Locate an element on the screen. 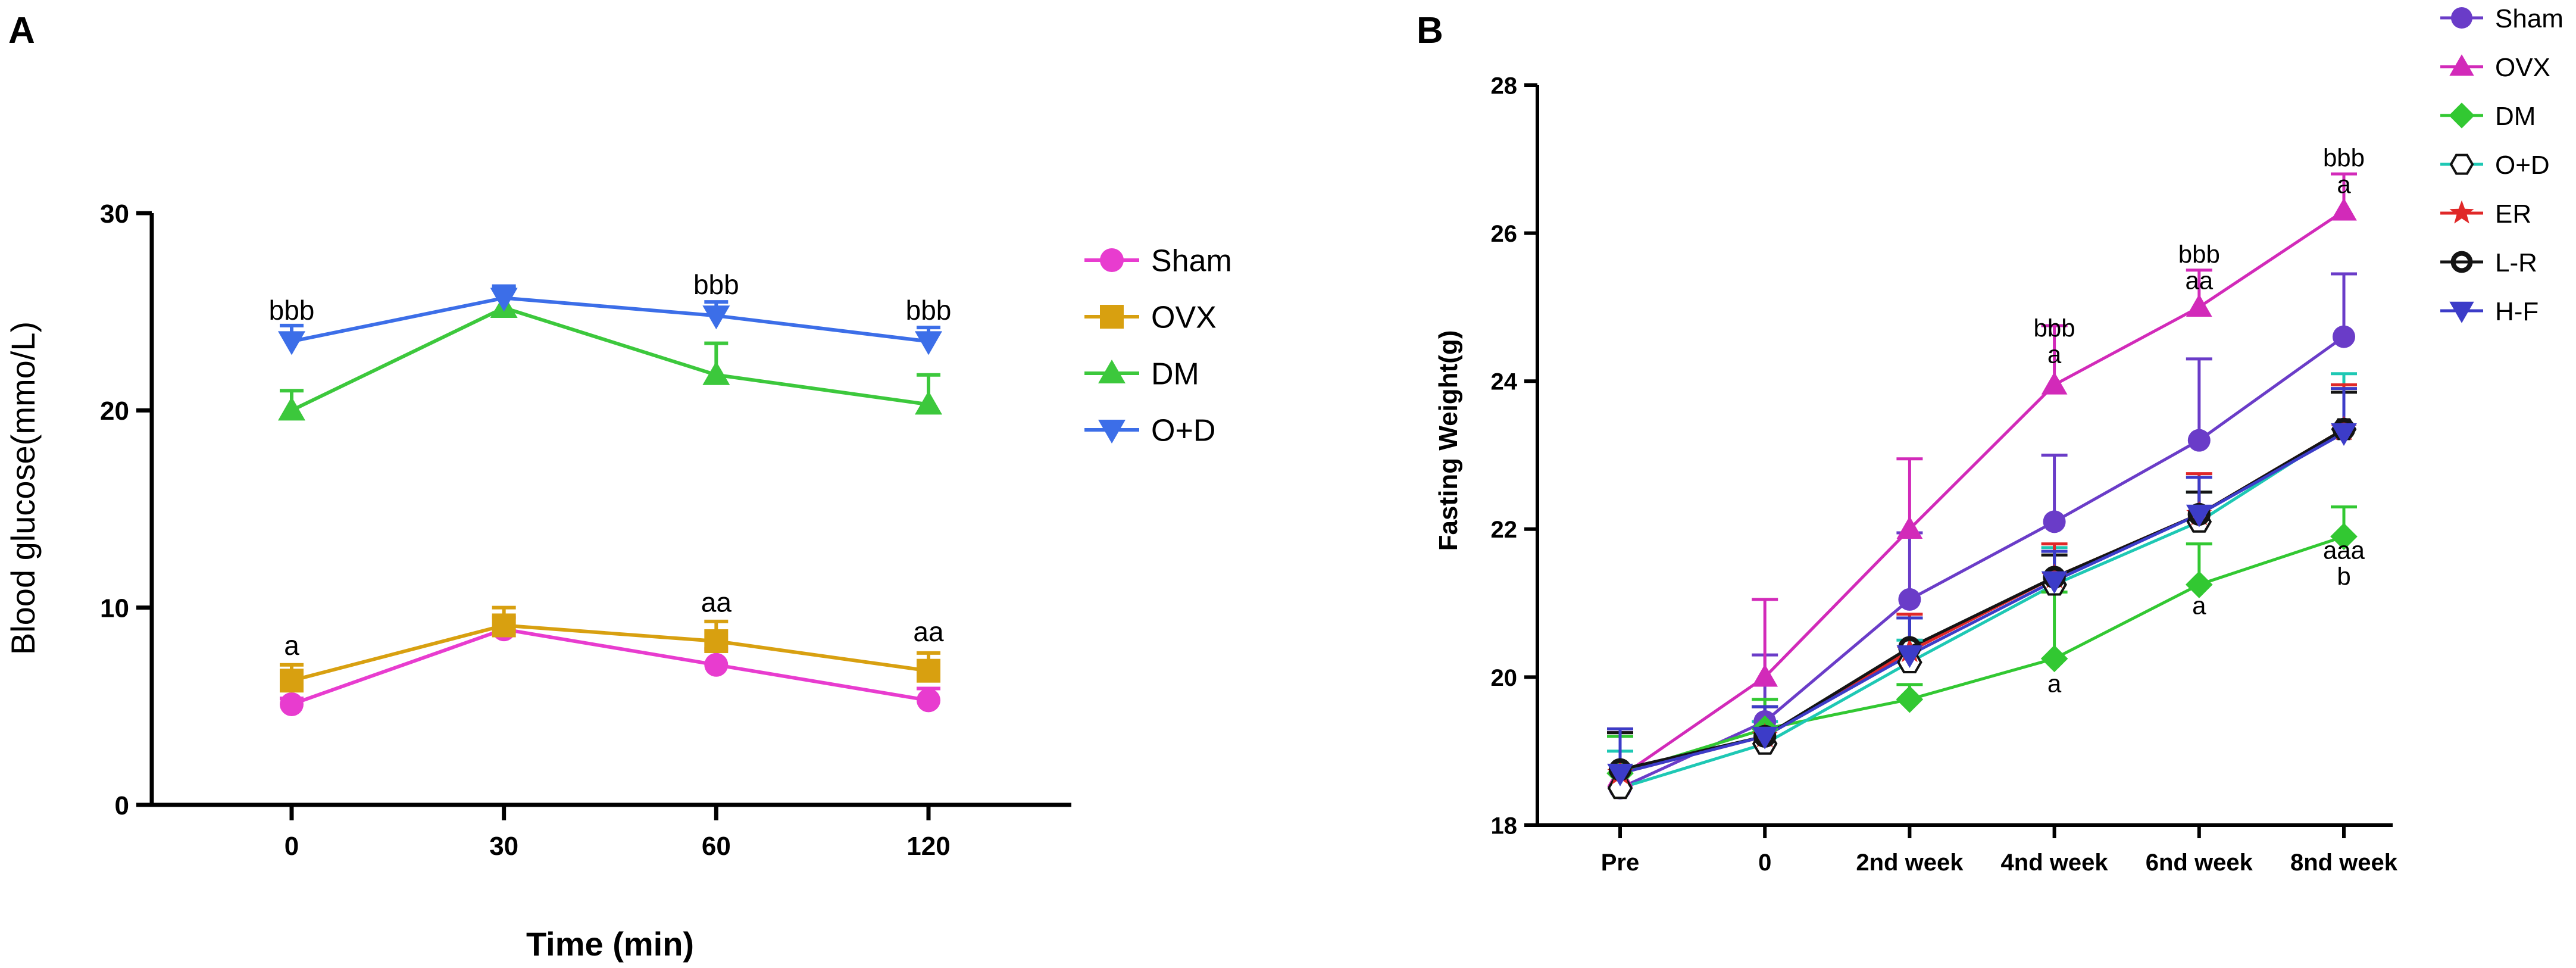 The width and height of the screenshot is (2576, 968). a-data-point-sham is located at coordinates (928, 700).